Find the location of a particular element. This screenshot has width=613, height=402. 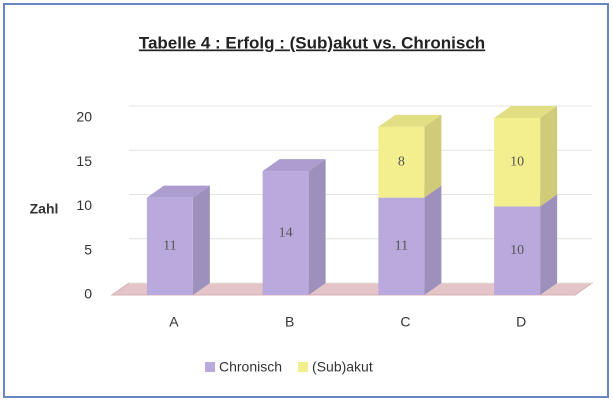

y-tick-label: 20 is located at coordinates (84, 117).